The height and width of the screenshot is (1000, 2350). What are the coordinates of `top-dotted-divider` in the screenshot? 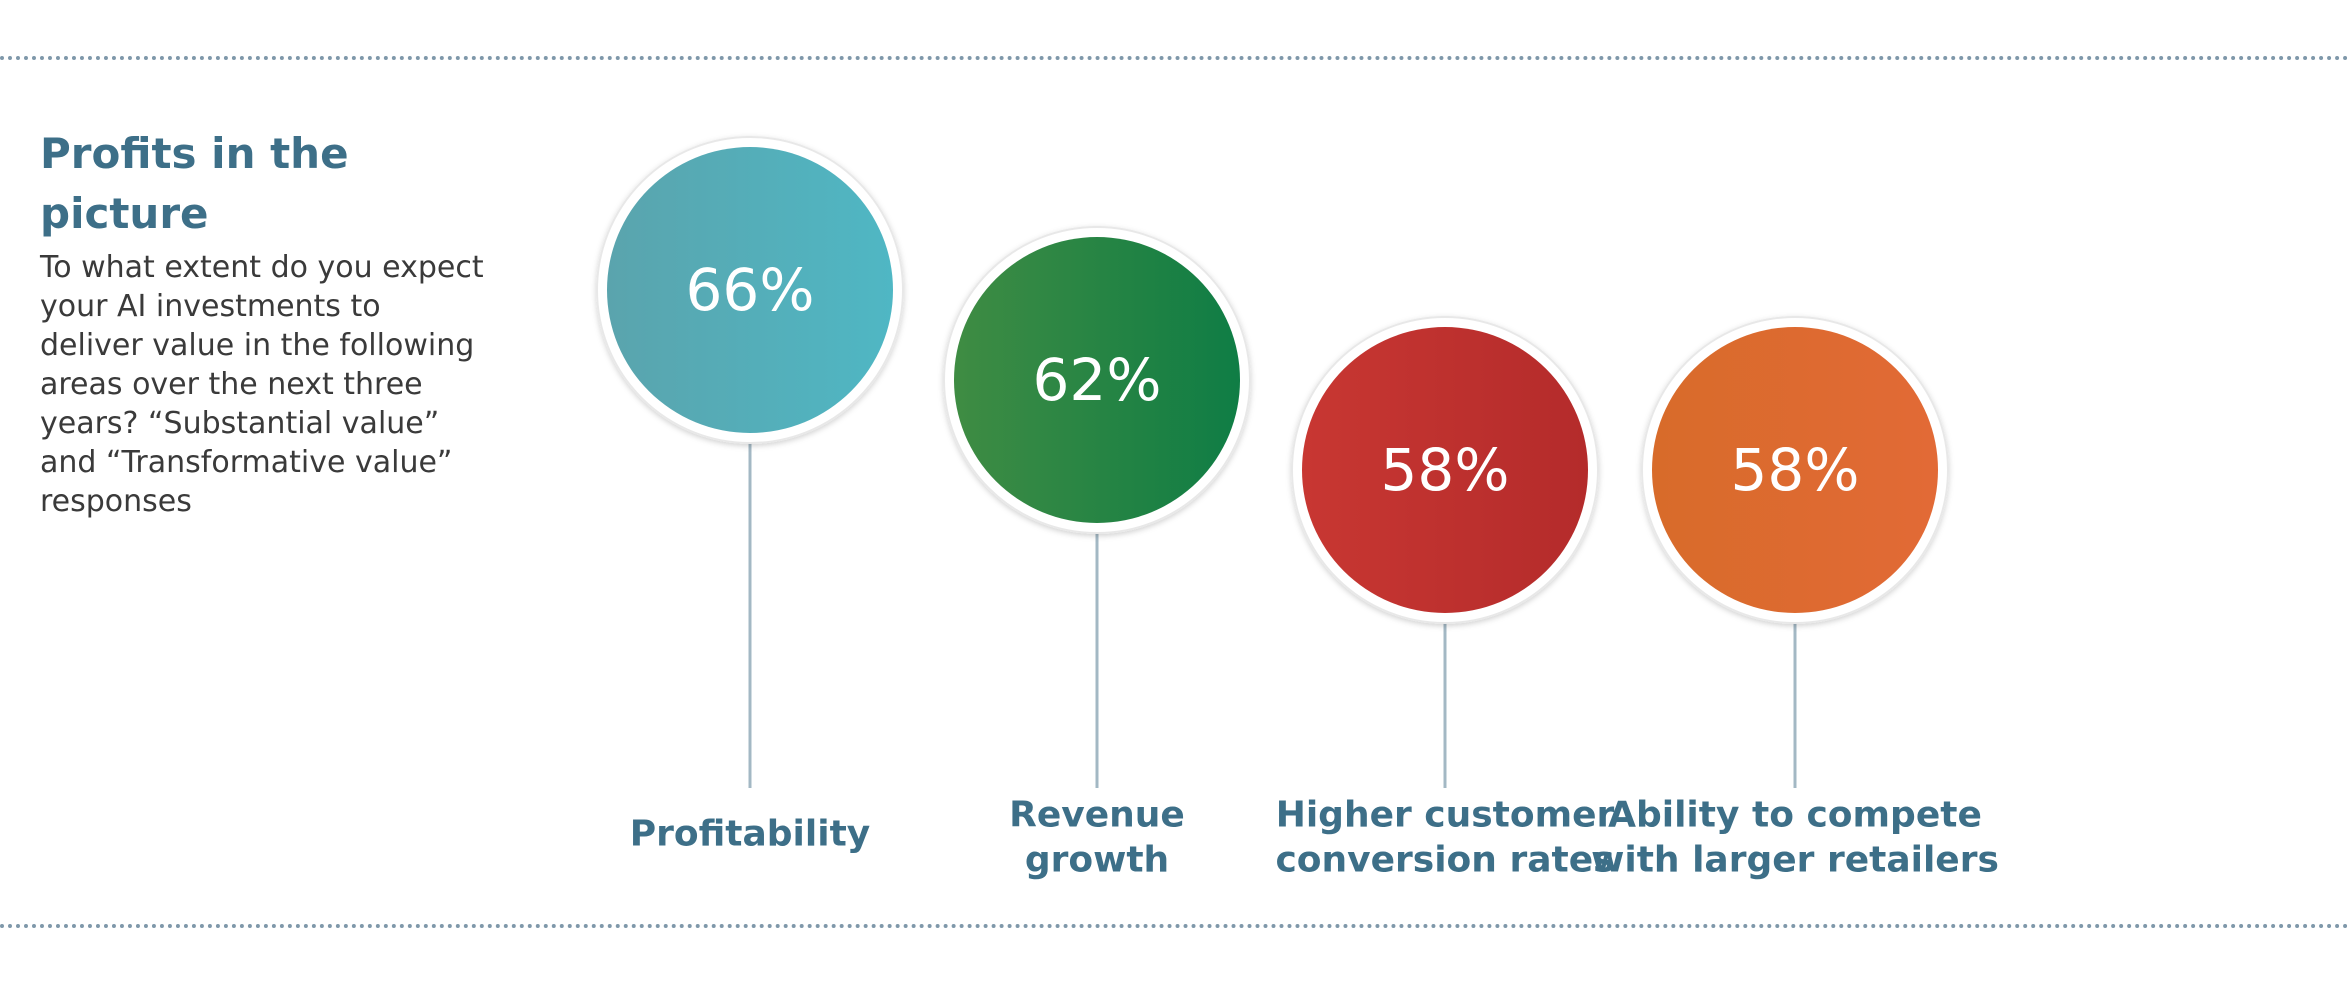 It's located at (1175, 58).